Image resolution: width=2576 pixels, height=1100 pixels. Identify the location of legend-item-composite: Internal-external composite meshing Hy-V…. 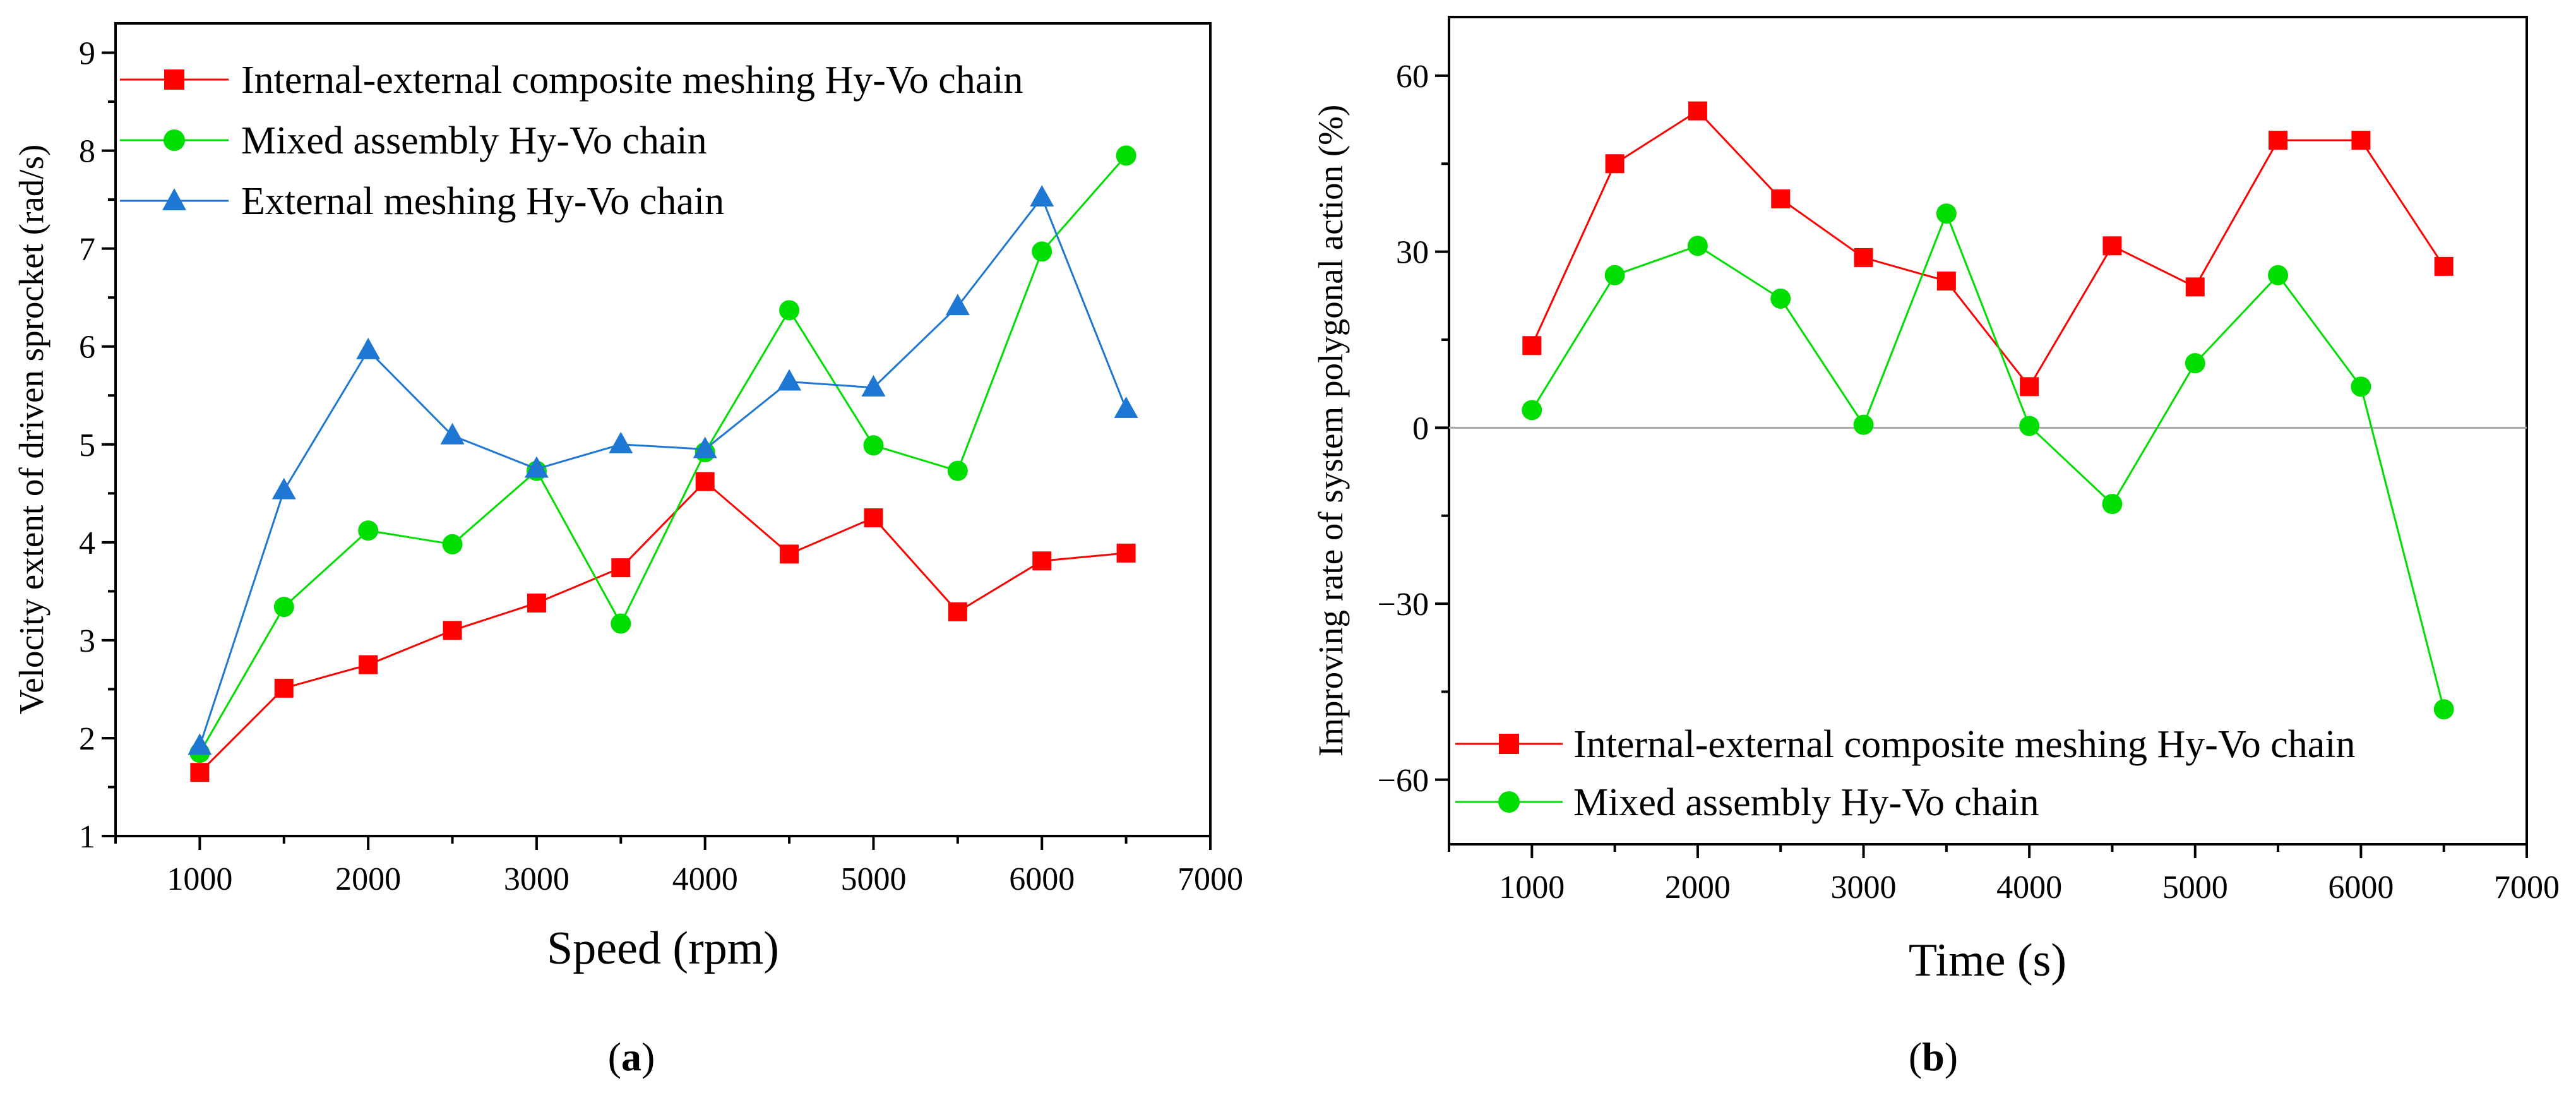
(571, 81).